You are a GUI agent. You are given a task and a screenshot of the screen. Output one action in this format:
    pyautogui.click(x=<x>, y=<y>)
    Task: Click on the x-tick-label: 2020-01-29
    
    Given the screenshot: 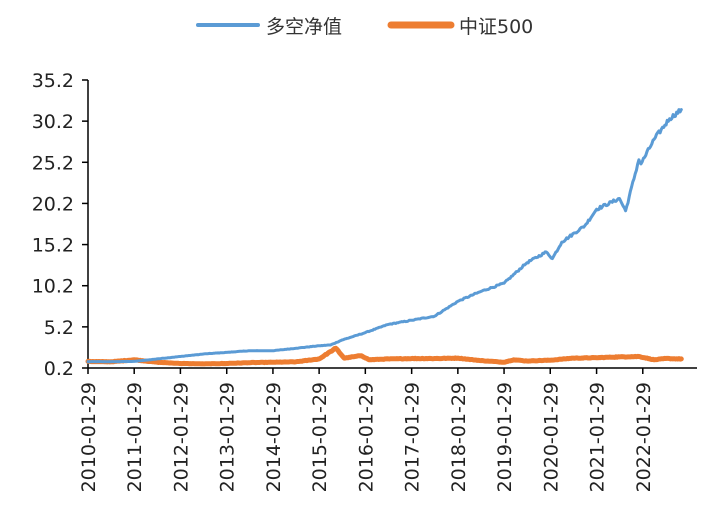 What is the action you would take?
    pyautogui.click(x=551, y=437)
    